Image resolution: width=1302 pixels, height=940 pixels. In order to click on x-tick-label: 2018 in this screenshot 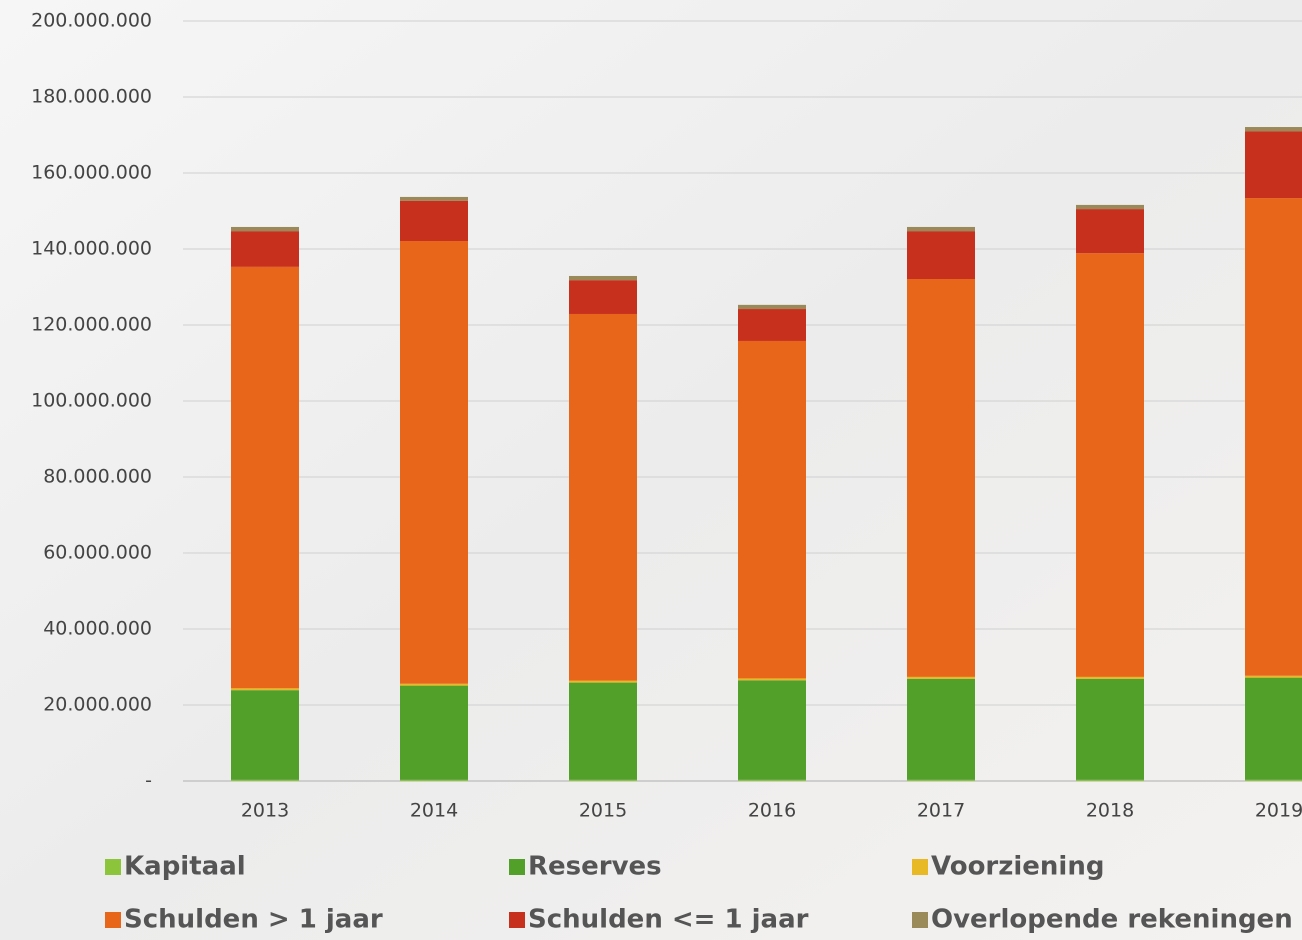, I will do `click(1110, 811)`.